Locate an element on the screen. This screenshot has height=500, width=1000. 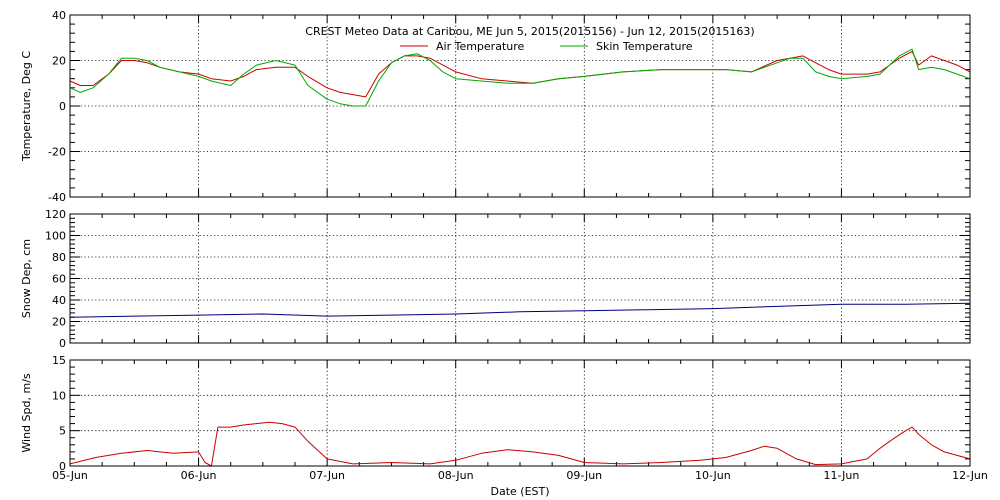
legend-label: Skin Temperature is located at coordinates (644, 46).